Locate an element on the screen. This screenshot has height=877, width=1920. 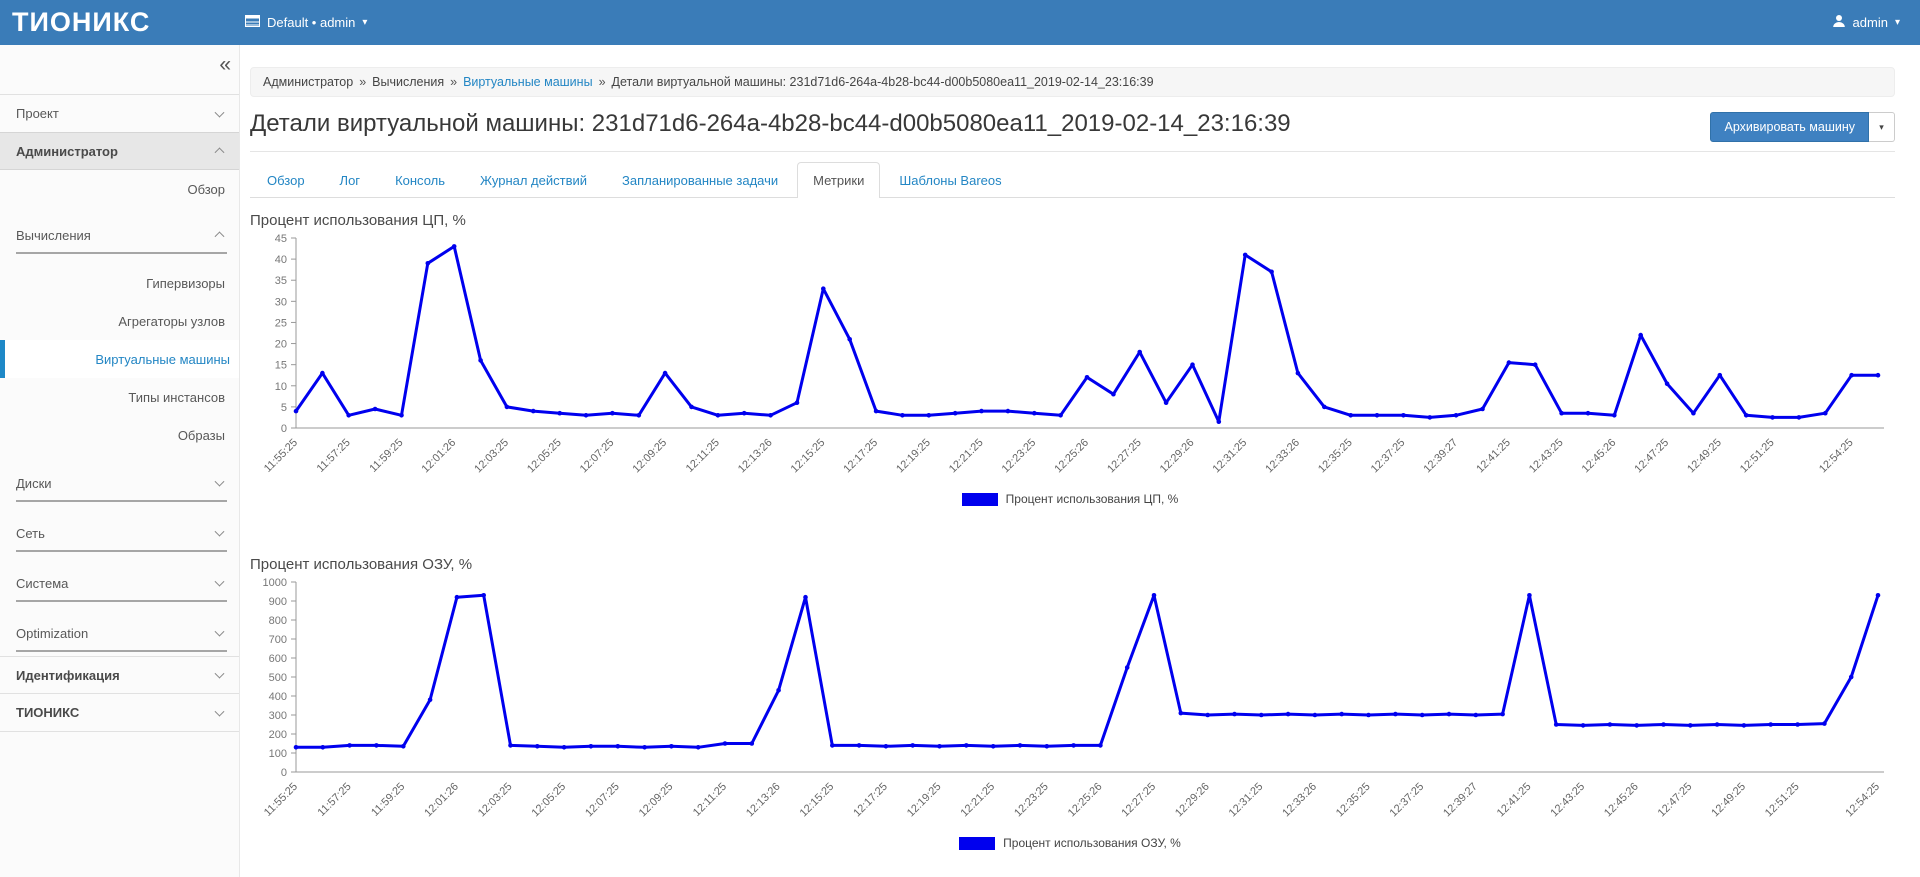
svg-text: 12:01:26 is located at coordinates (439, 456).